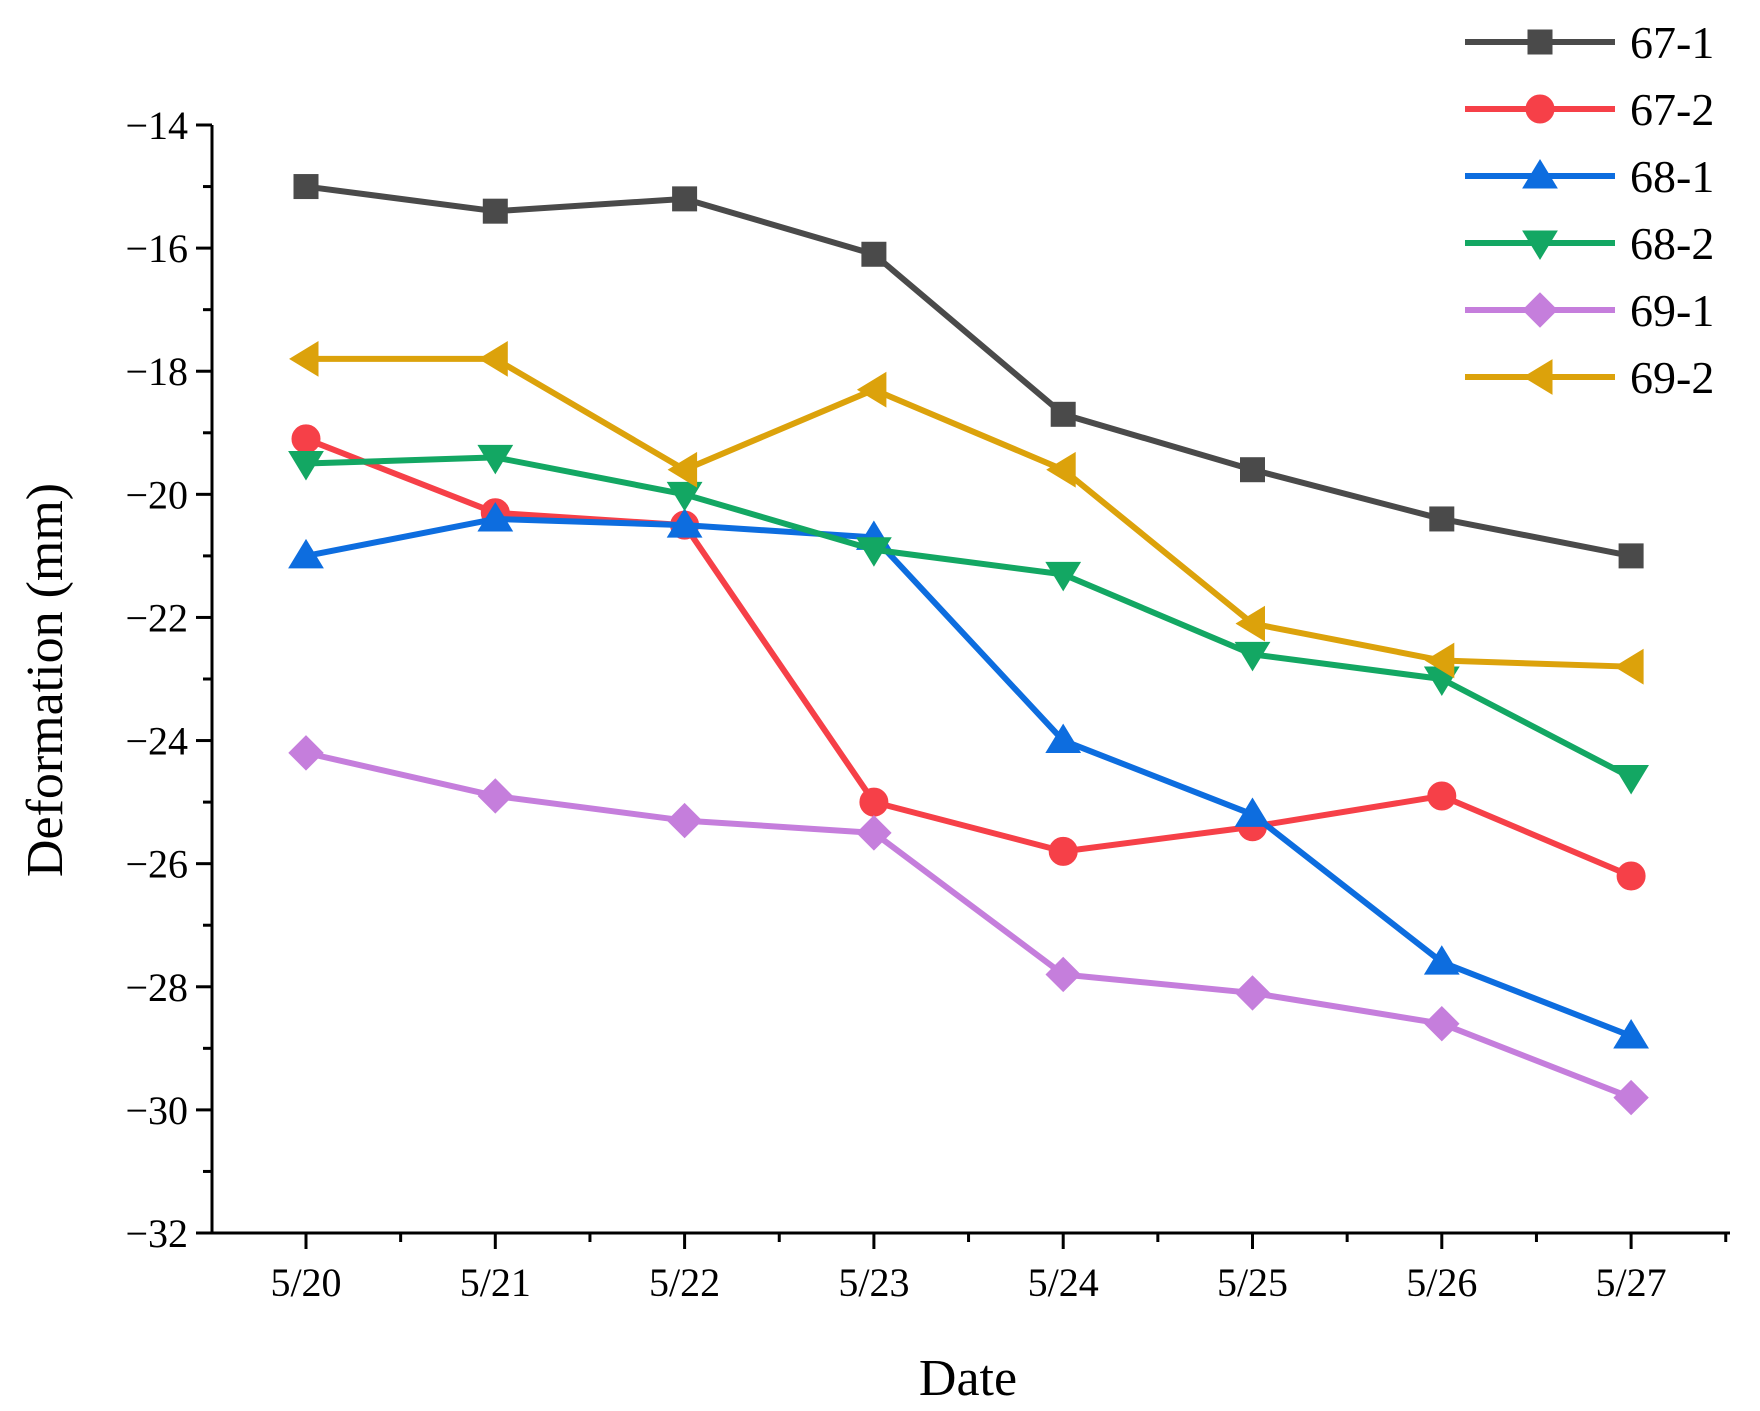  I want to click on y-tick-label: −20, so click(156, 494).